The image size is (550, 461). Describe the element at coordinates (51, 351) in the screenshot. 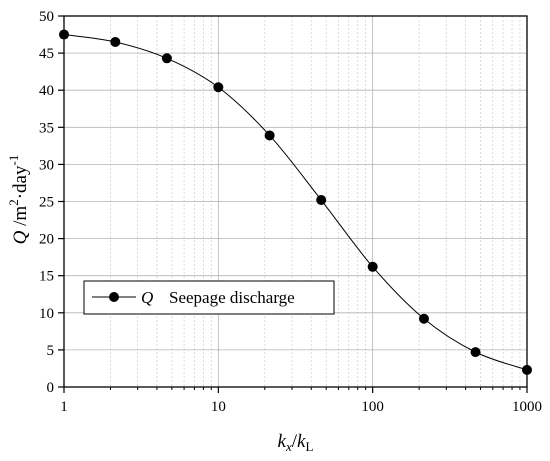

I see `y-tick-label: 5` at that location.